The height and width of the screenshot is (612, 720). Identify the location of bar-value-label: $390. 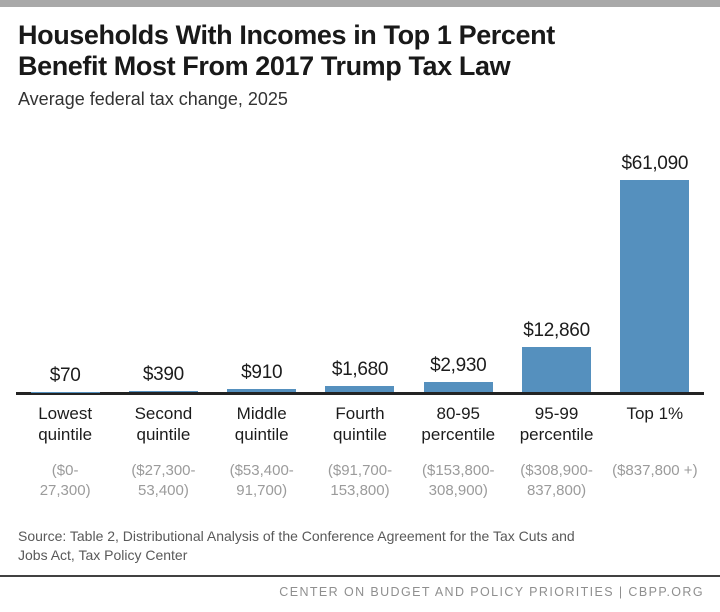
(163, 374).